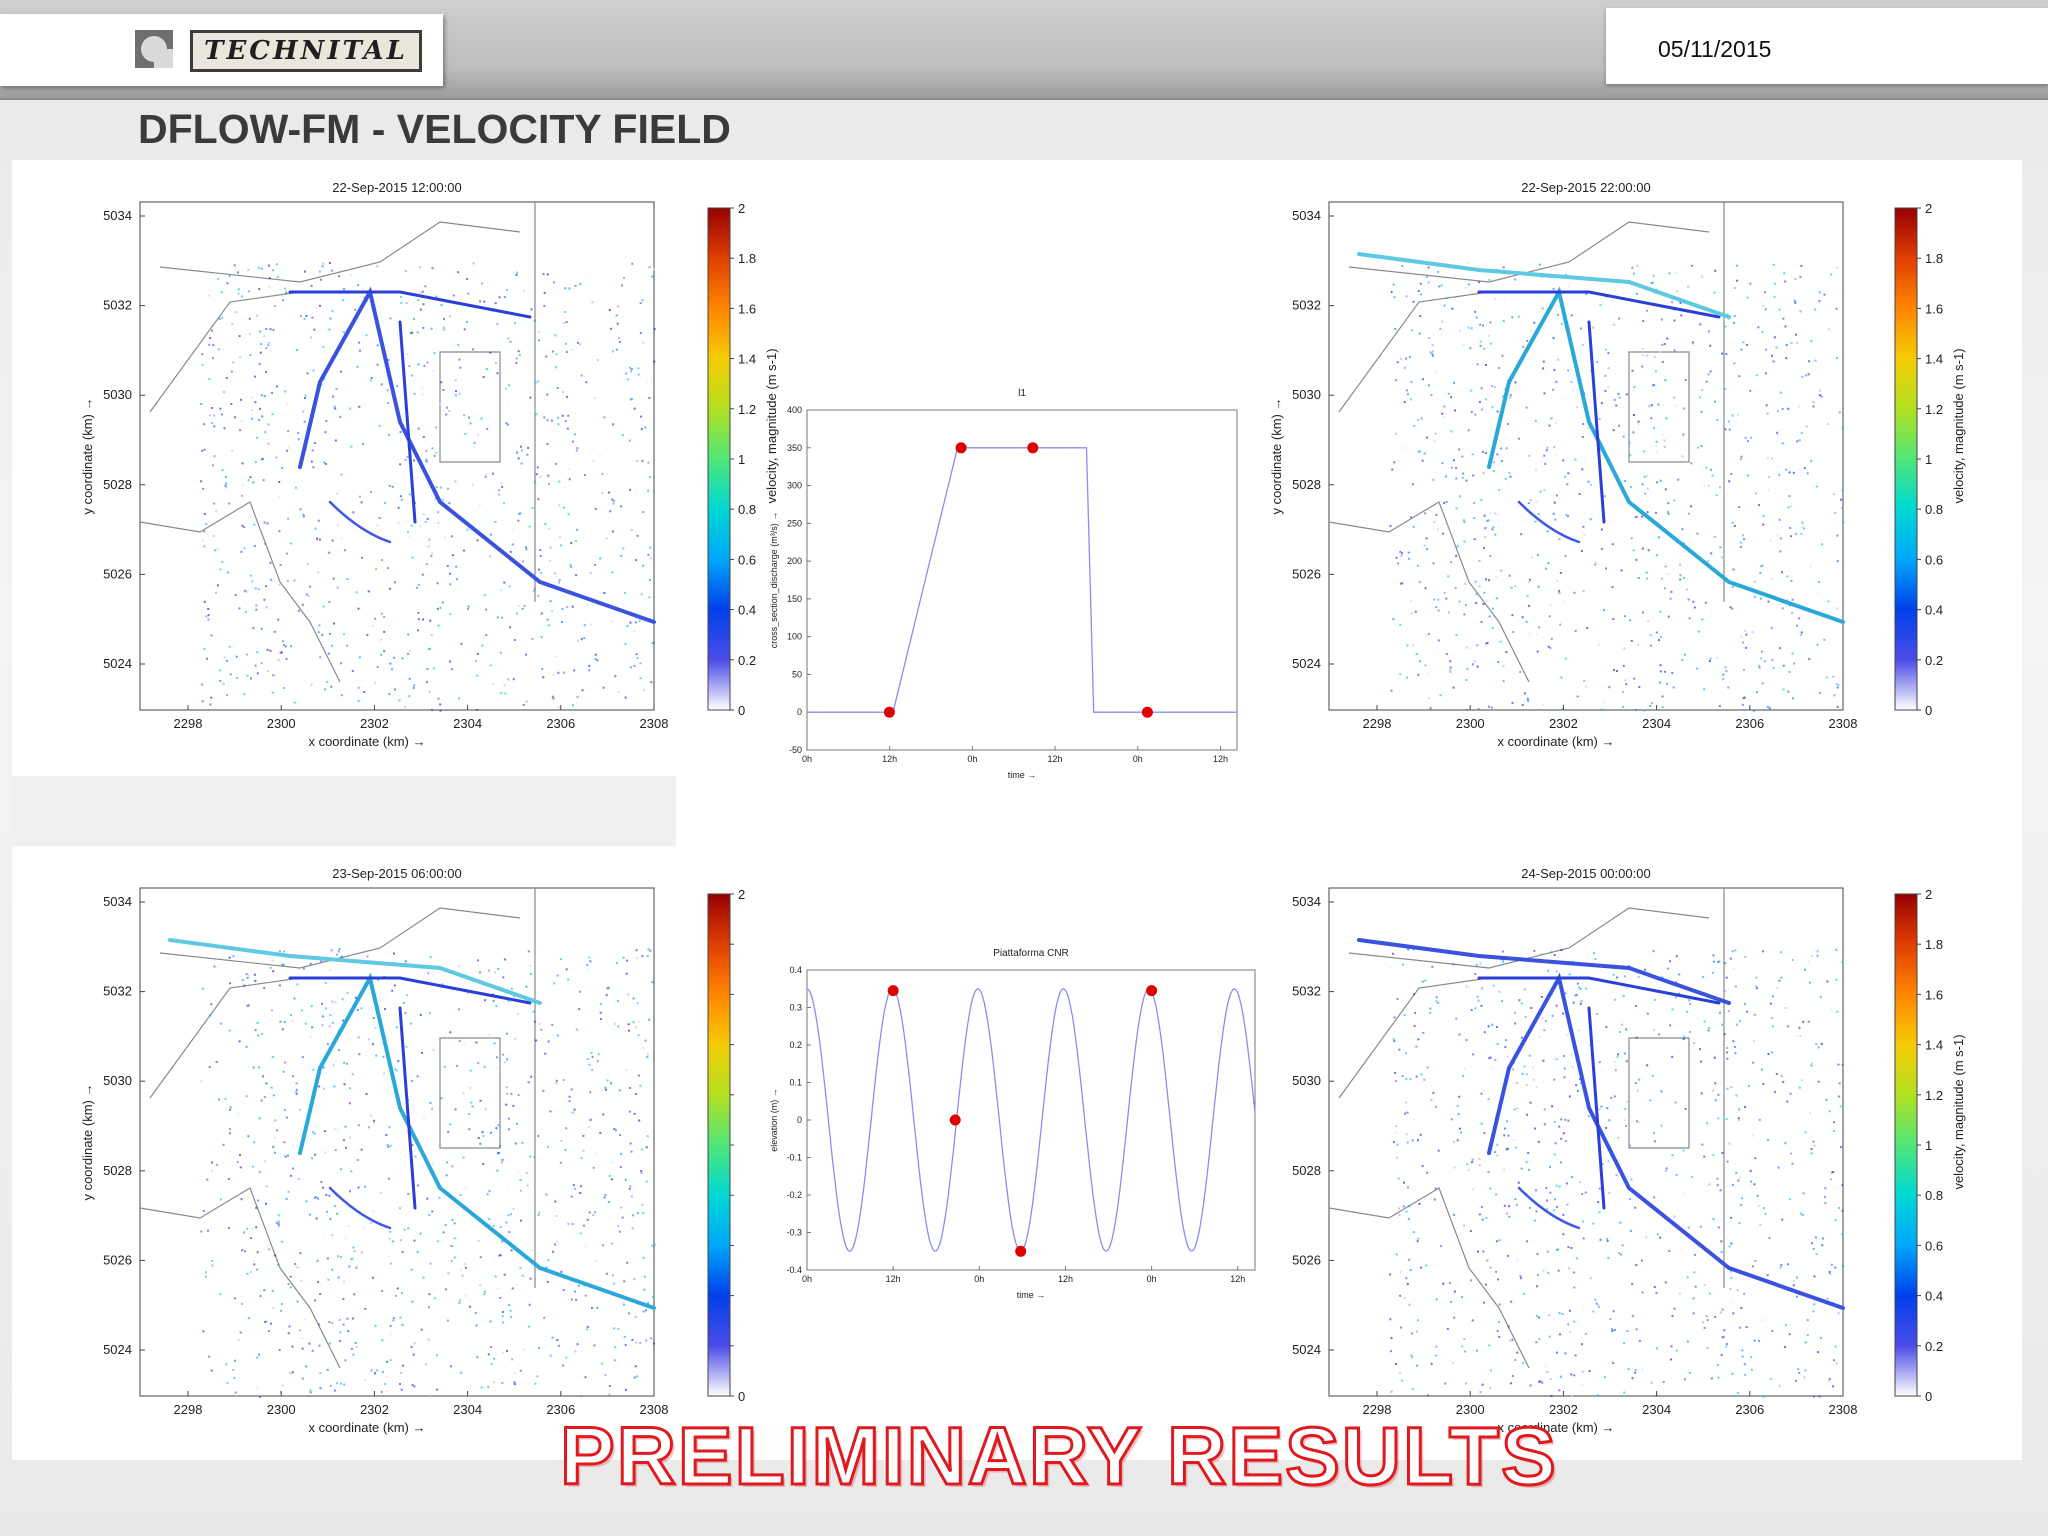  What do you see at coordinates (719, 459) in the screenshot?
I see `colorbar` at bounding box center [719, 459].